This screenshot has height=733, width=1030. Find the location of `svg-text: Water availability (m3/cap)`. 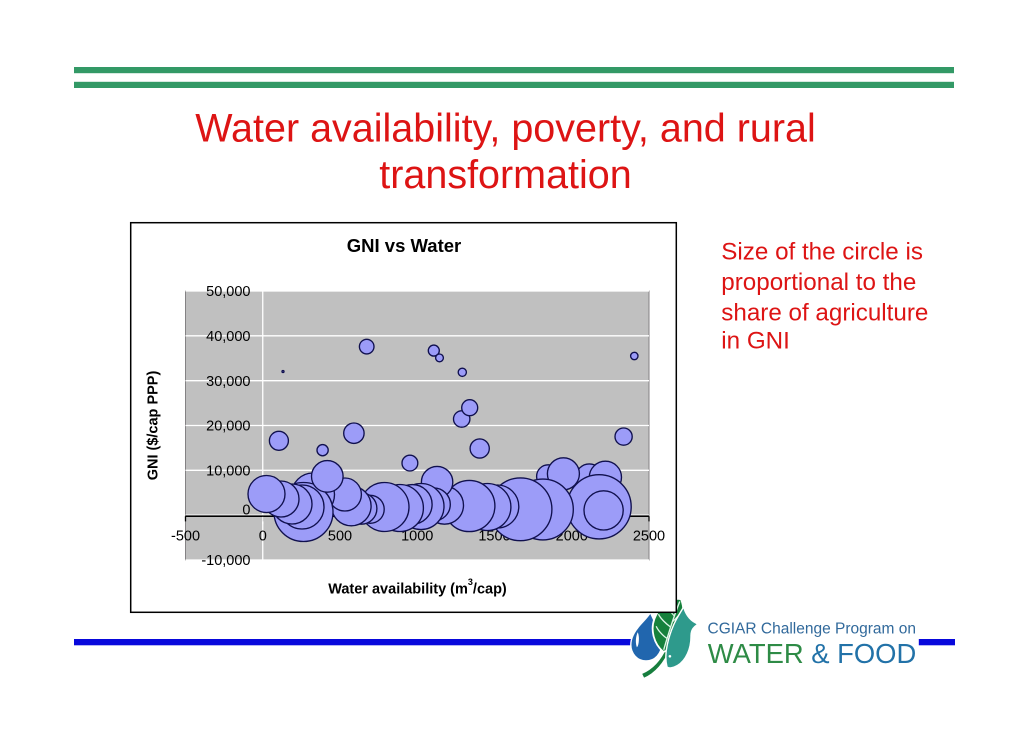

svg-text: Water availability (m3/cap) is located at coordinates (417, 587).